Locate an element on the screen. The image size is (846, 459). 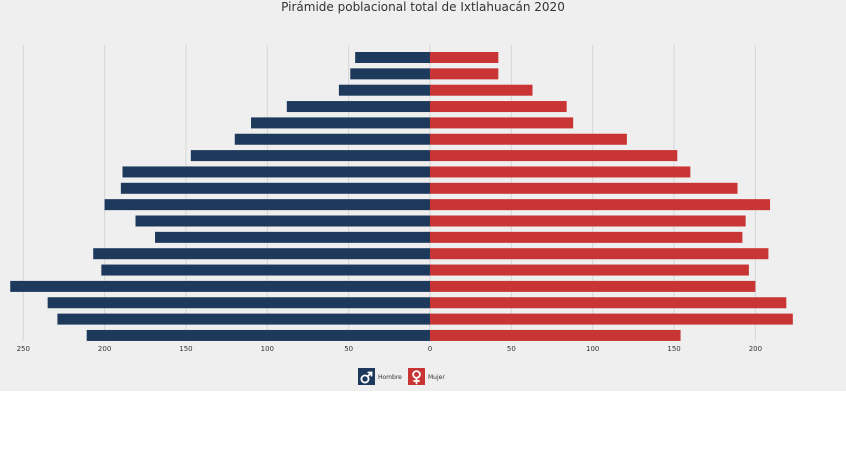
legend-swatch is located at coordinates (416, 376).